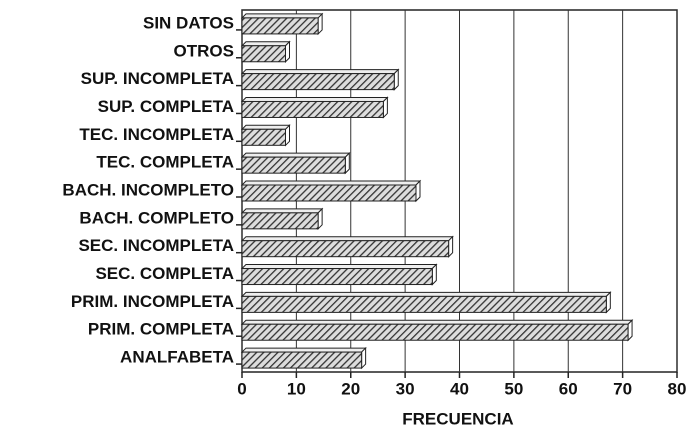  I want to click on x-tick-label: 40, so click(459, 388).